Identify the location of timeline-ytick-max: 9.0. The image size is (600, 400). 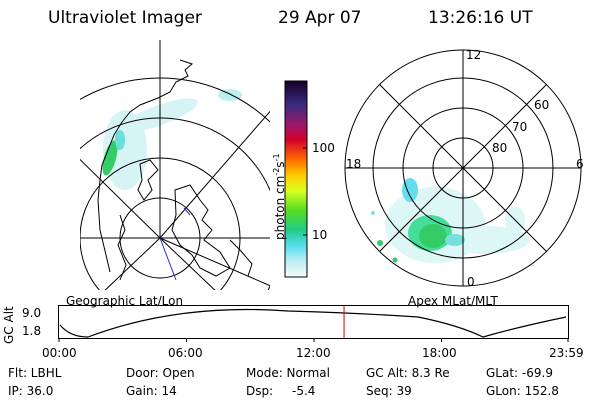
(32, 313).